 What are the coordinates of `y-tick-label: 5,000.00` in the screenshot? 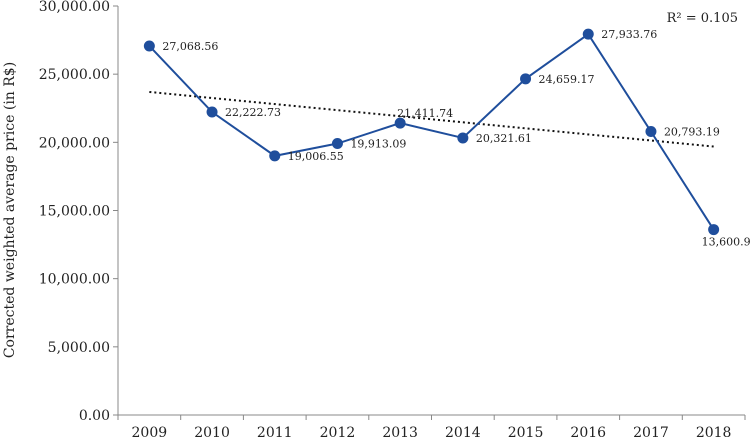 It's located at (79, 348).